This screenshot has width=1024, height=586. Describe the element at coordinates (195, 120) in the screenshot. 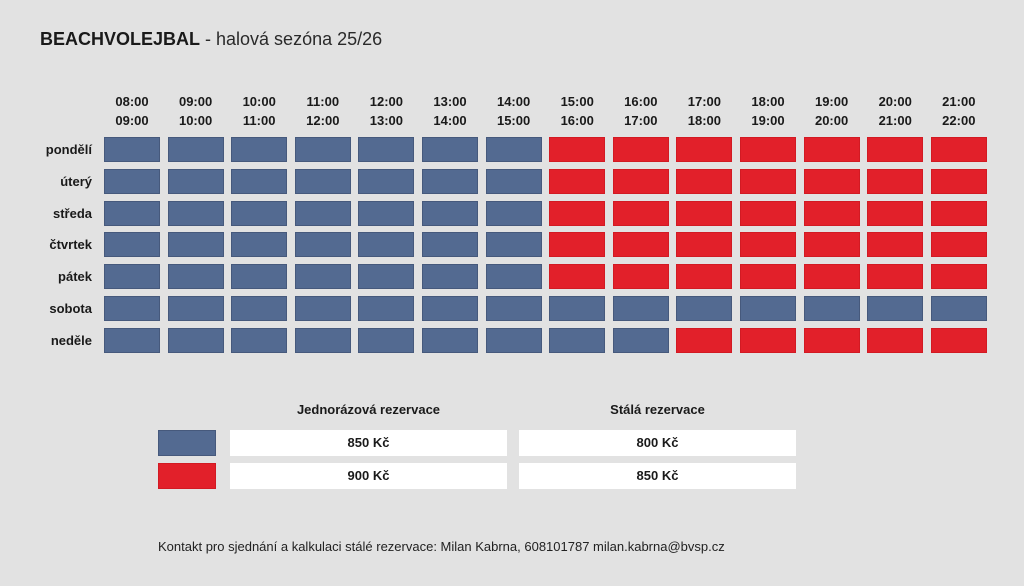

I see `hour-to: 10:00` at that location.